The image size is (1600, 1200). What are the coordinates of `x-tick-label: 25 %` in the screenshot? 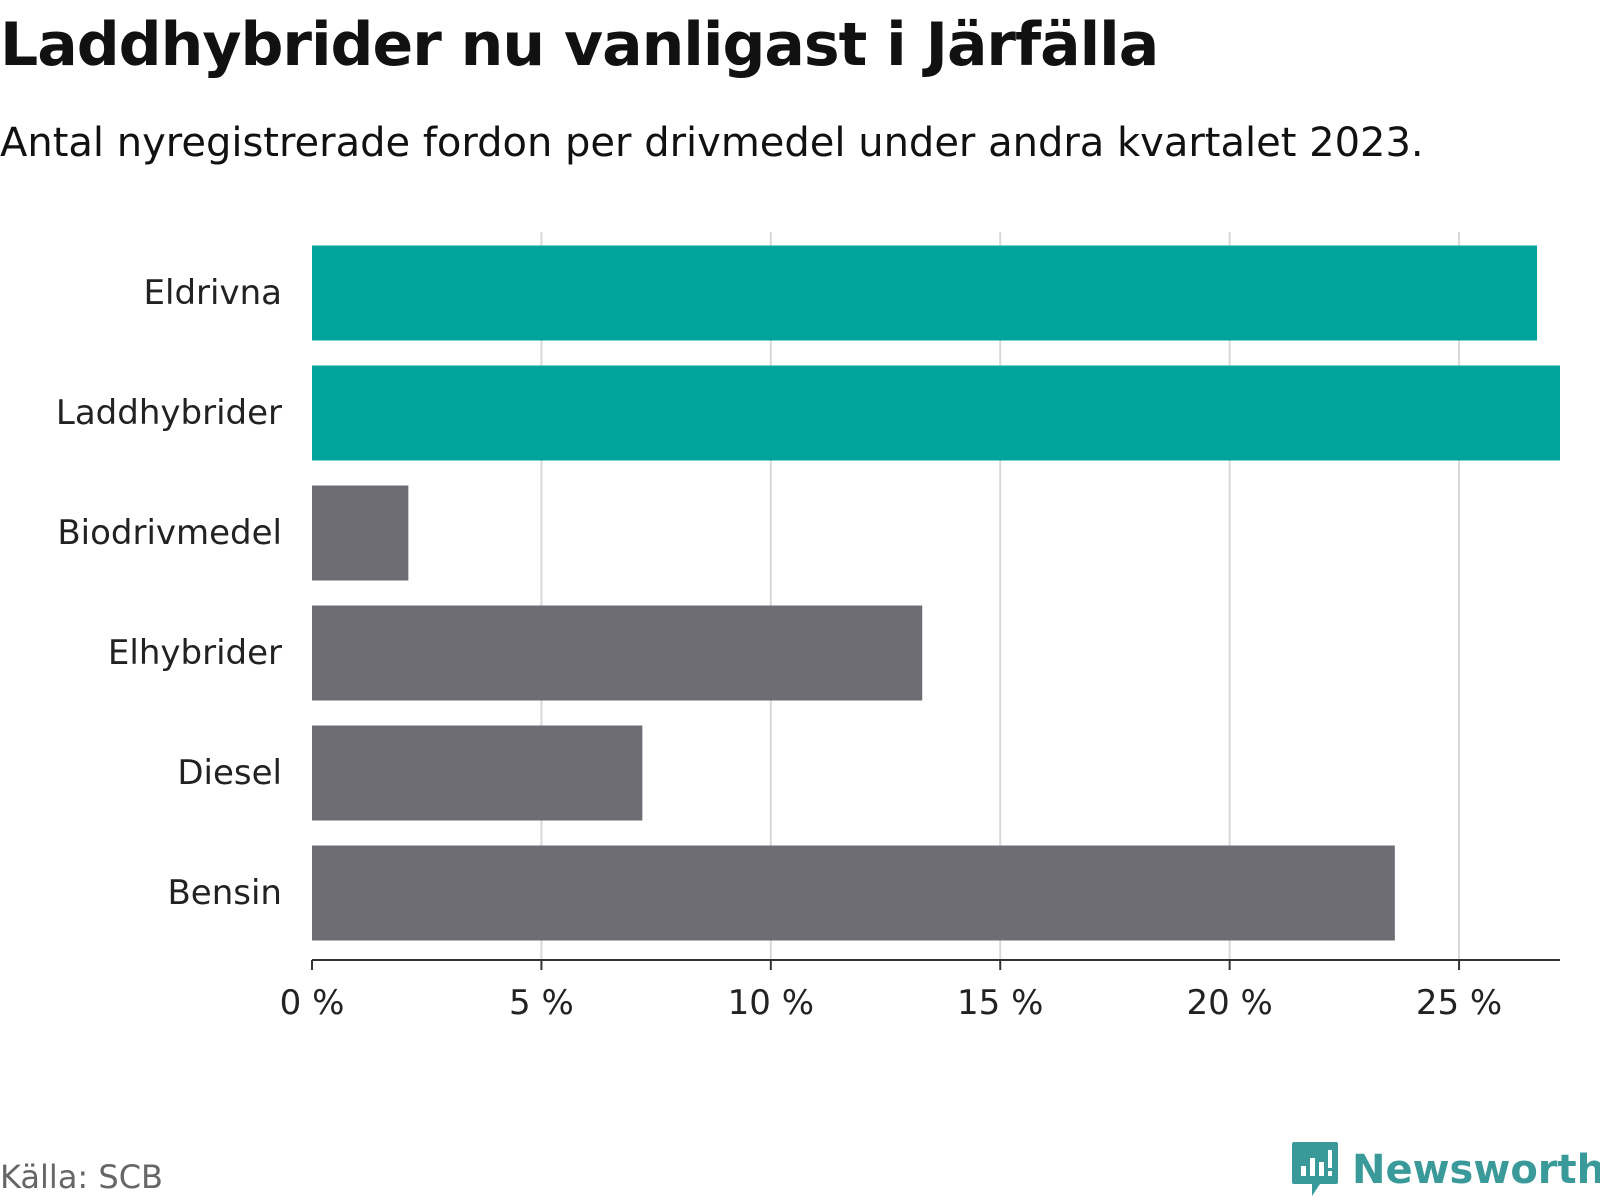 It's located at (1459, 1003).